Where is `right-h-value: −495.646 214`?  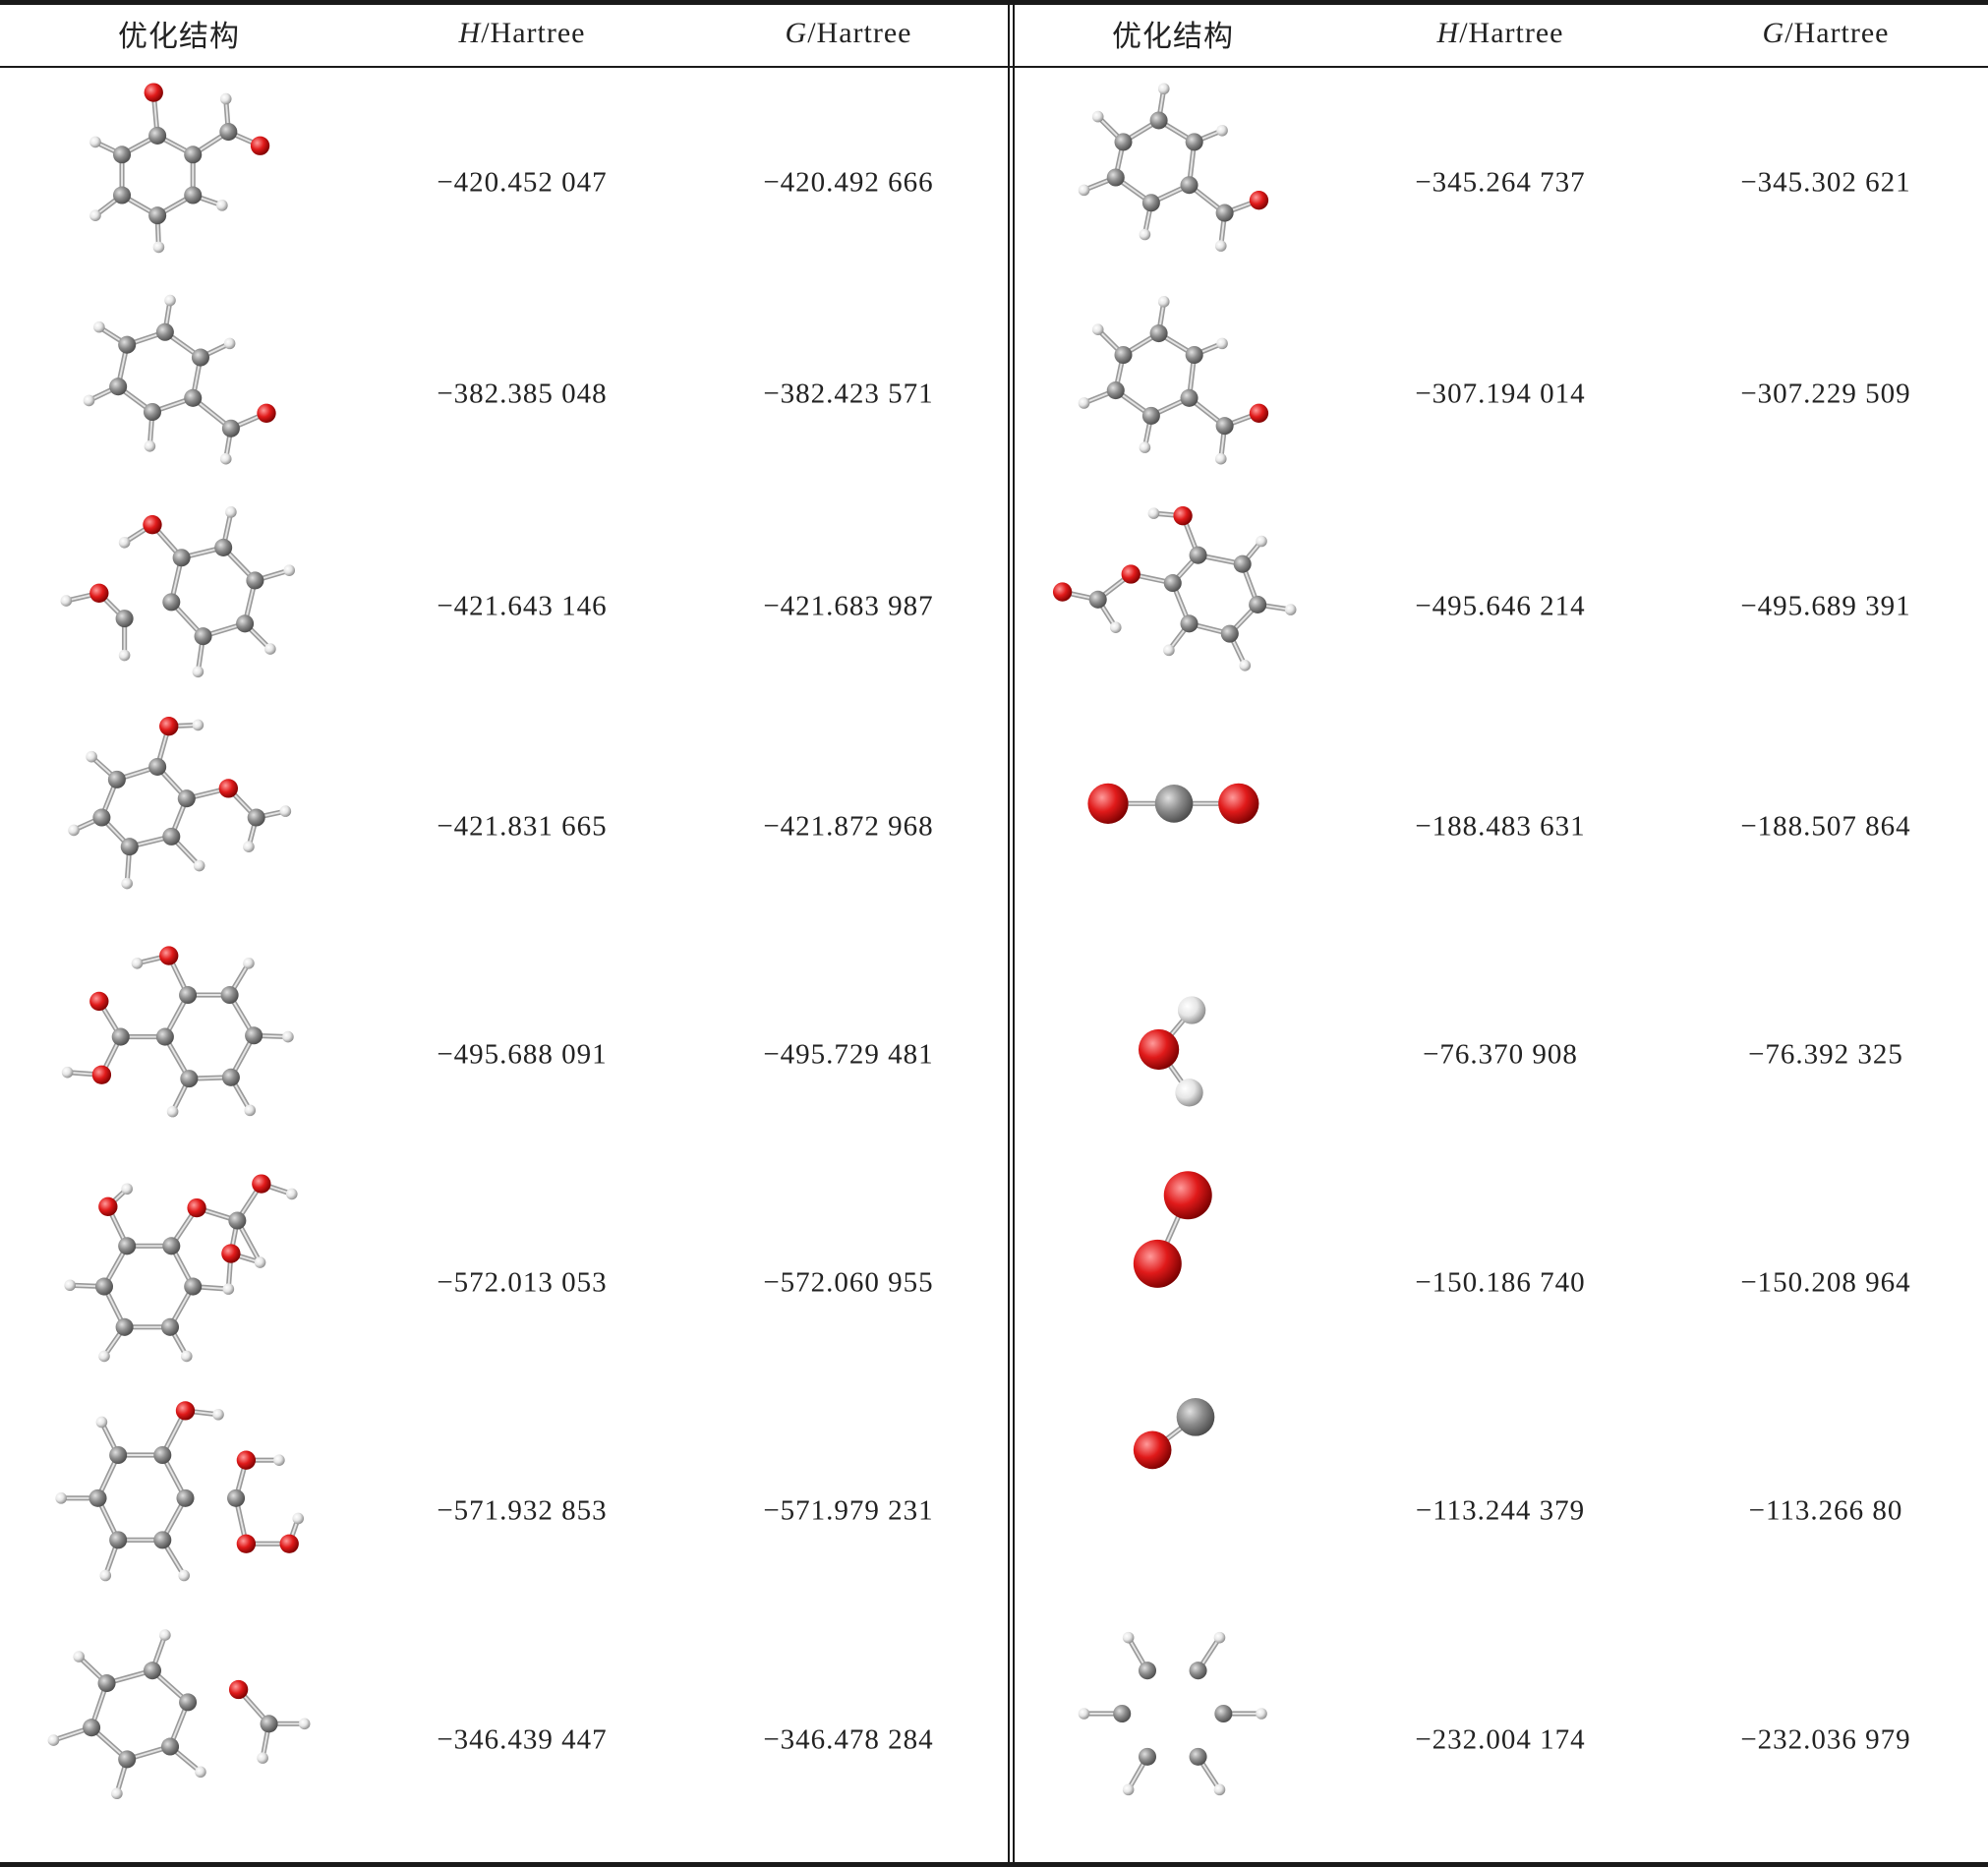
right-h-value: −495.646 214 is located at coordinates (1500, 606).